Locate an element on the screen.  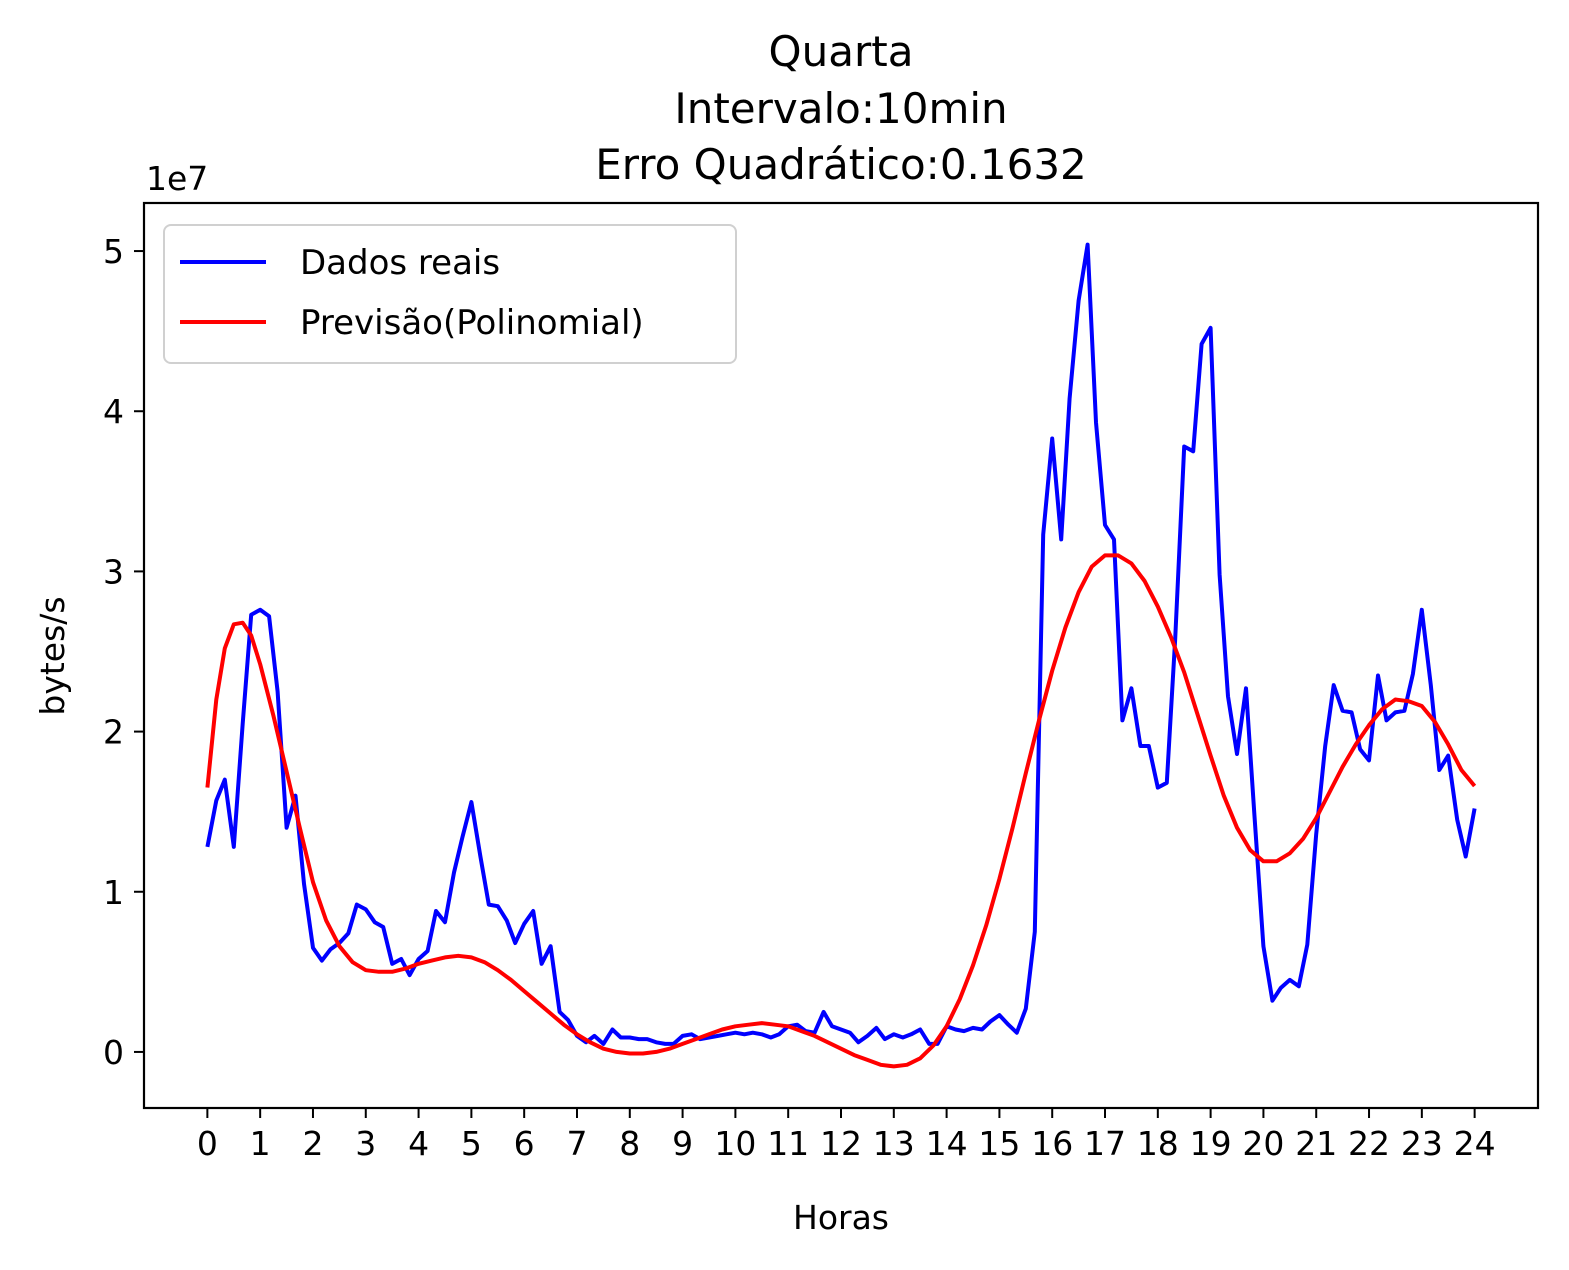
x-tick-label: 19 is located at coordinates (1211, 1143).